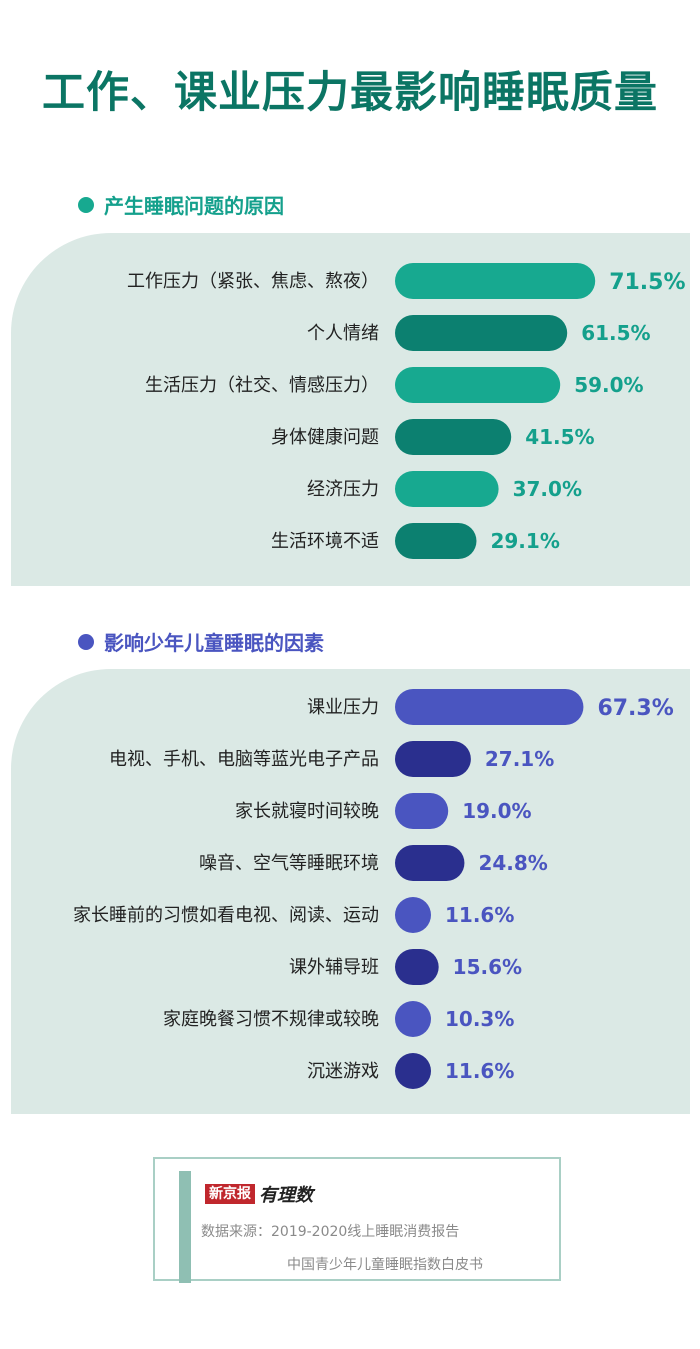  Describe the element at coordinates (350, 93) in the screenshot. I see `page-title: 工作、课业压力最影响睡眠质量` at that location.